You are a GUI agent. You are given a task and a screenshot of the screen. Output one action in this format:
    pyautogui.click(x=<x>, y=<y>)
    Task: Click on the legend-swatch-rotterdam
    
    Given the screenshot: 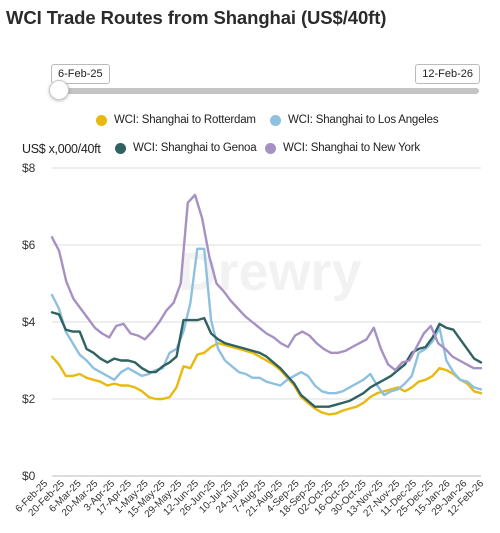 What is the action you would take?
    pyautogui.click(x=101, y=120)
    